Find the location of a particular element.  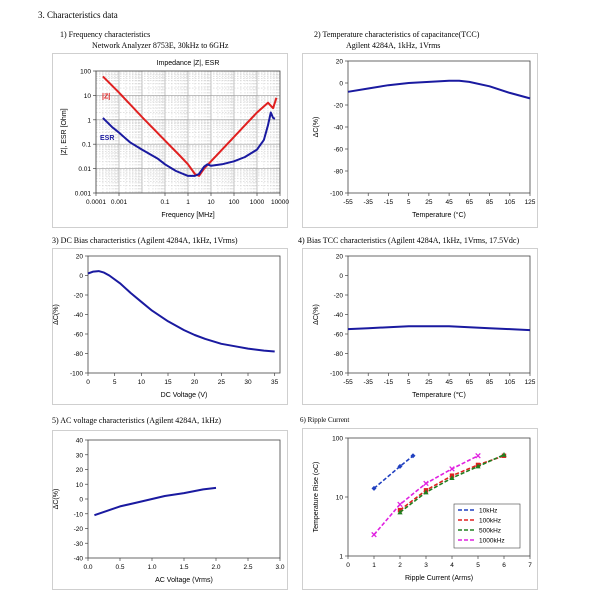

panel1-subtitle: Network Analyzer 8753E, 30kHz to 6GHz is located at coordinates (160, 45).